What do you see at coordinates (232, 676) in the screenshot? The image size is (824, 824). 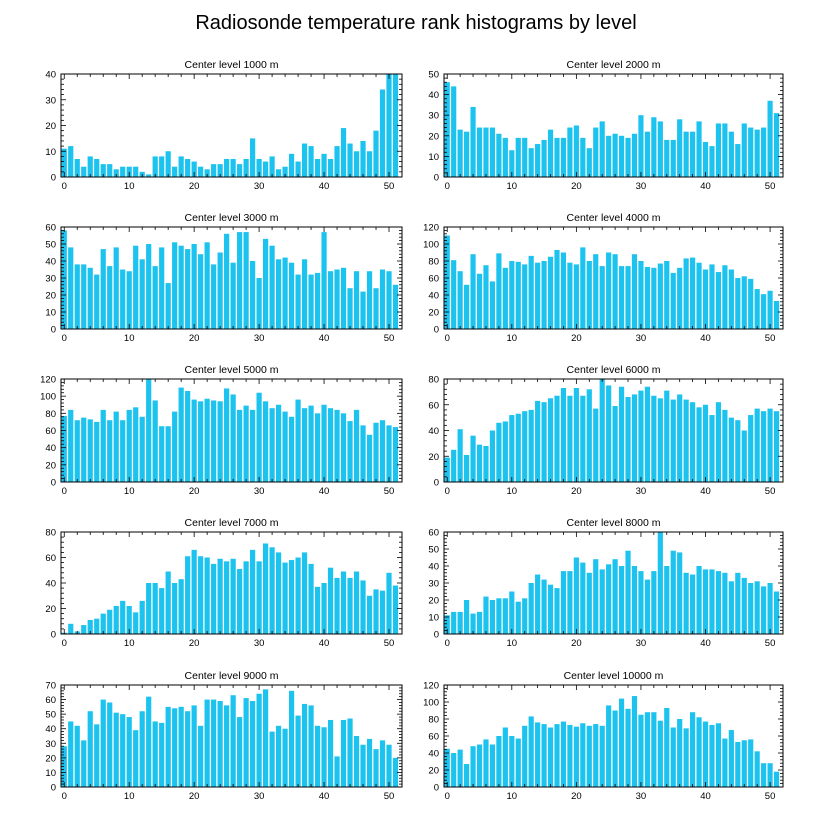 I see `panel-title: Center level 9000 m` at bounding box center [232, 676].